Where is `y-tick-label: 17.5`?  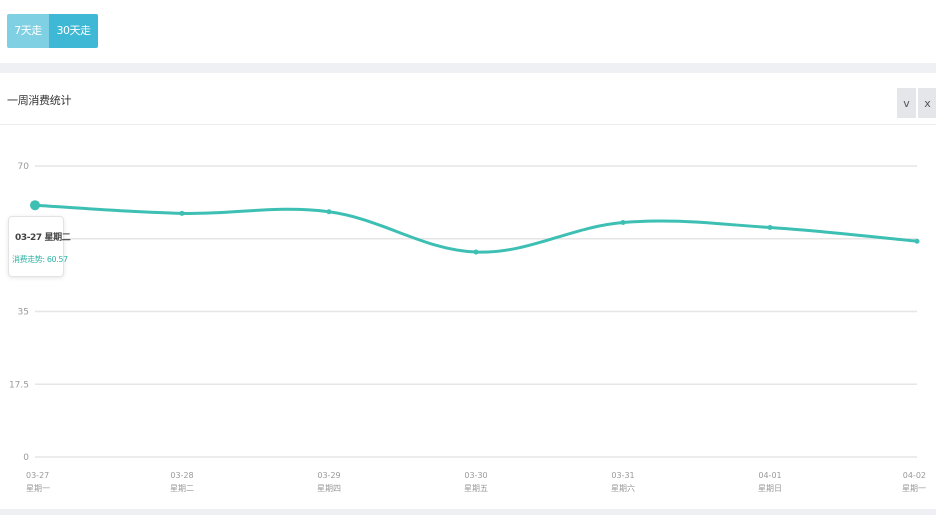 y-tick-label: 17.5 is located at coordinates (19, 385).